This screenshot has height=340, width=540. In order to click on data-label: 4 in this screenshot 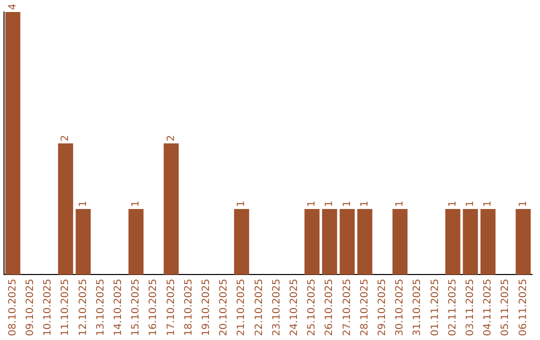, I will do `click(12, 7)`.